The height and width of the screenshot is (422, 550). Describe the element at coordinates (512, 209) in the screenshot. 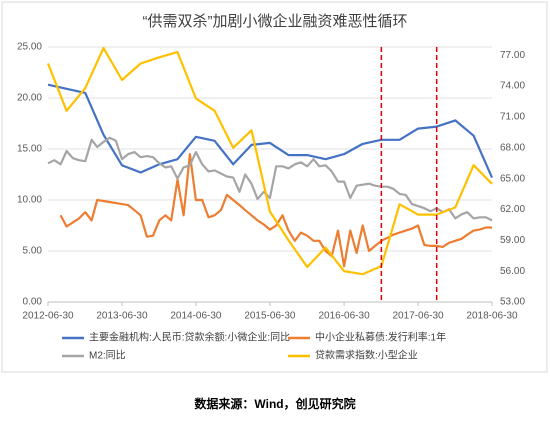

I see `y2-tick-label: 62.00` at that location.